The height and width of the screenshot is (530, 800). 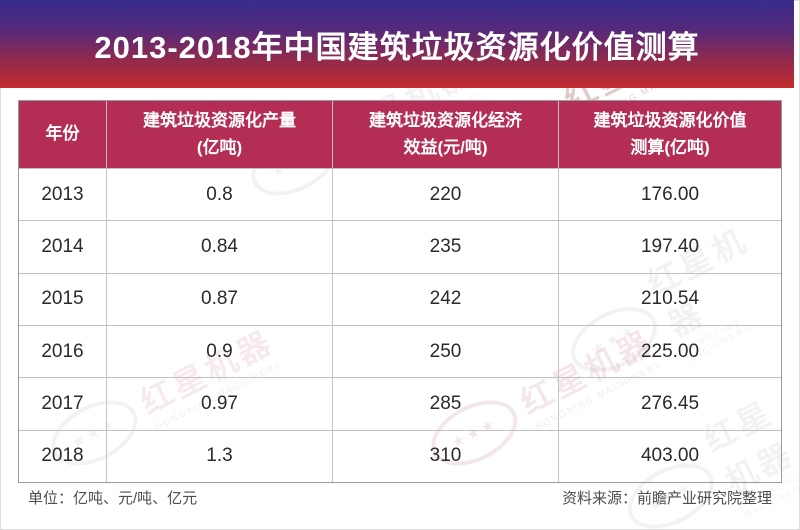 What do you see at coordinates (219, 121) in the screenshot?
I see `header-line: 建筑垃圾资源化产量` at bounding box center [219, 121].